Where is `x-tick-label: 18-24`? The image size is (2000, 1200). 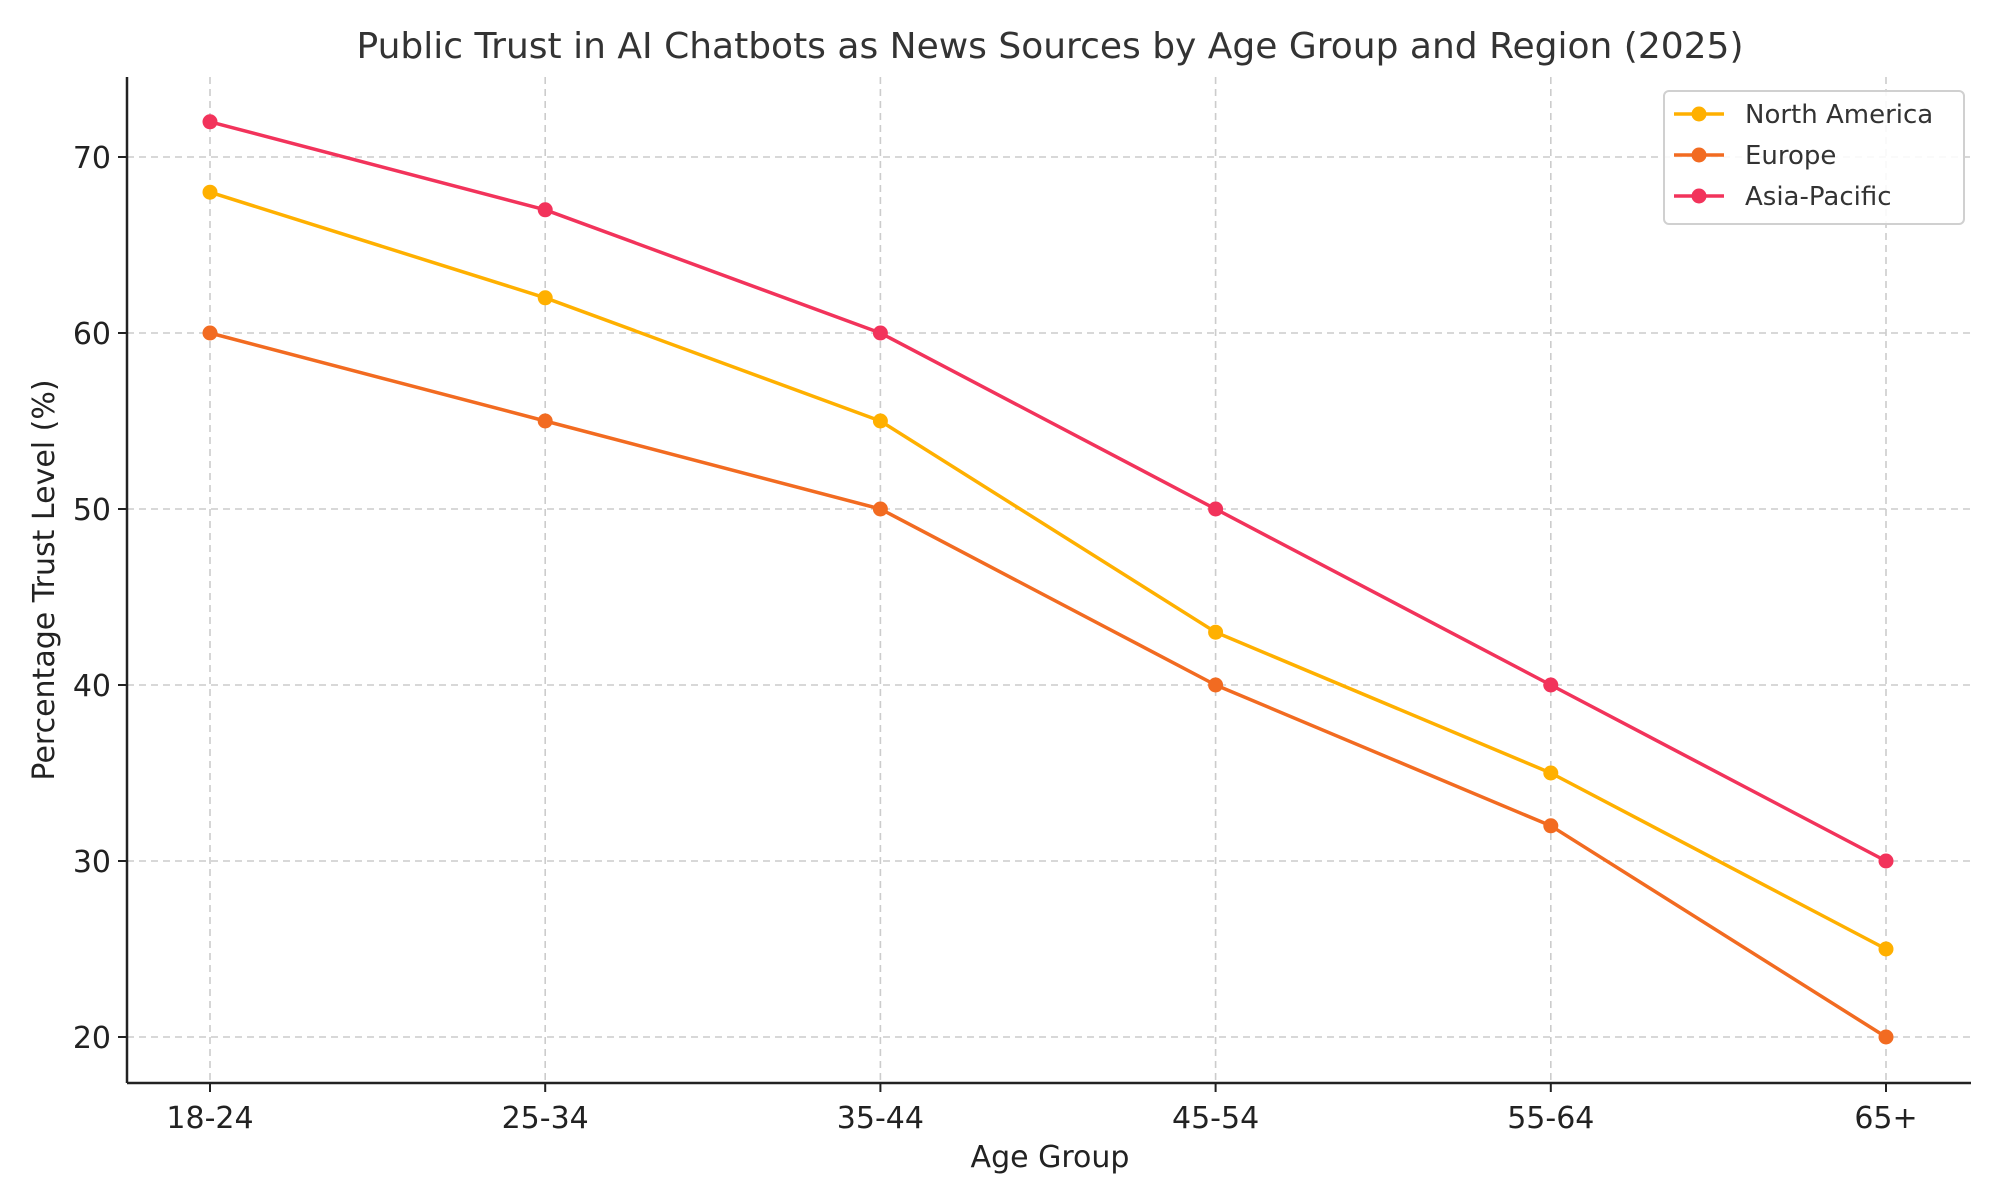
x-tick-label: 18-24 is located at coordinates (209, 1118).